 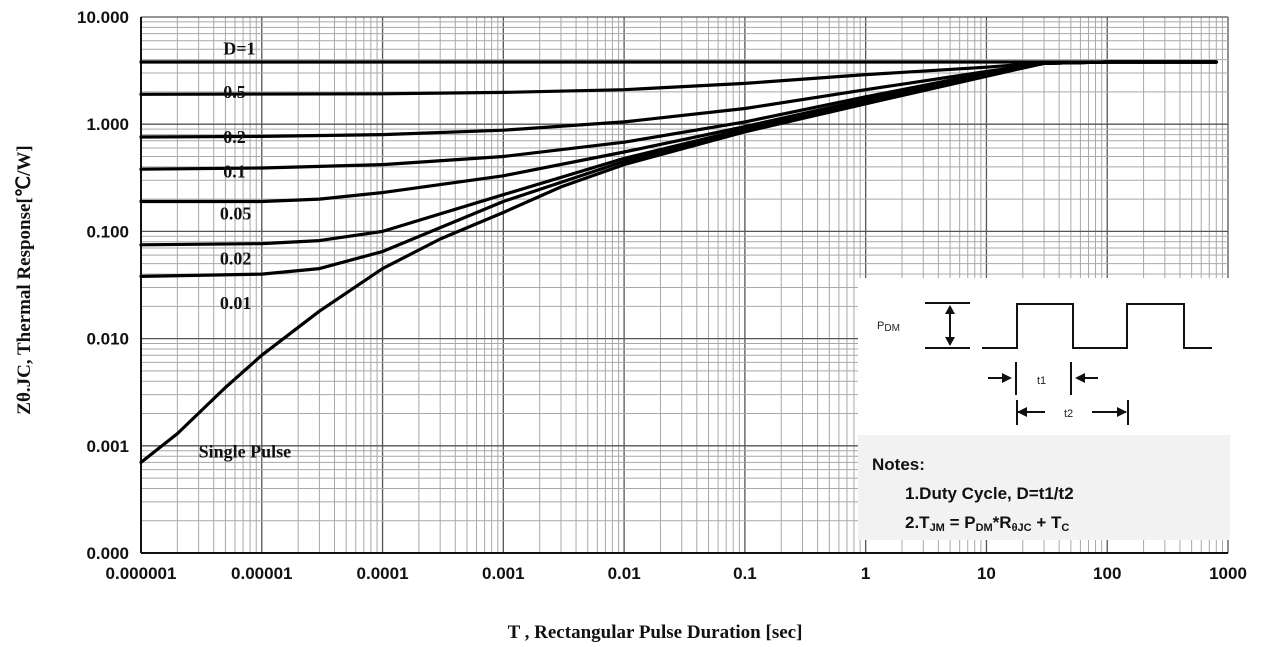 What do you see at coordinates (950, 341) in the screenshot?
I see `pdm-arrowhead-down` at bounding box center [950, 341].